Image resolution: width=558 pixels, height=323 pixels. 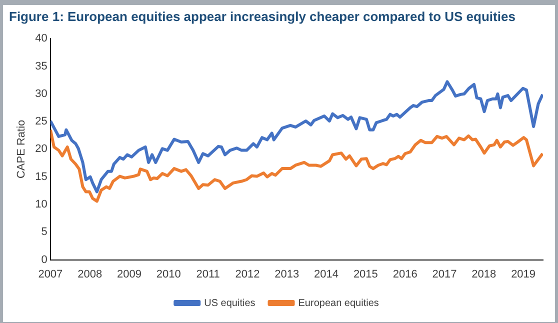 What do you see at coordinates (41, 94) in the screenshot?
I see `y-tick-label: 30` at bounding box center [41, 94].